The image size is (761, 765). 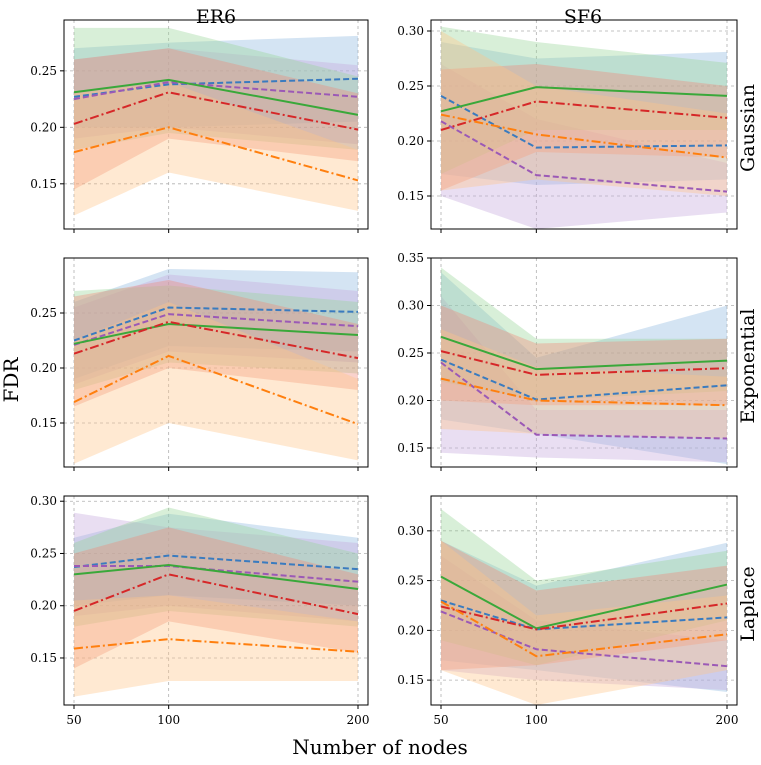 I want to click on column-title-sf6: SF6, so click(x=583, y=17).